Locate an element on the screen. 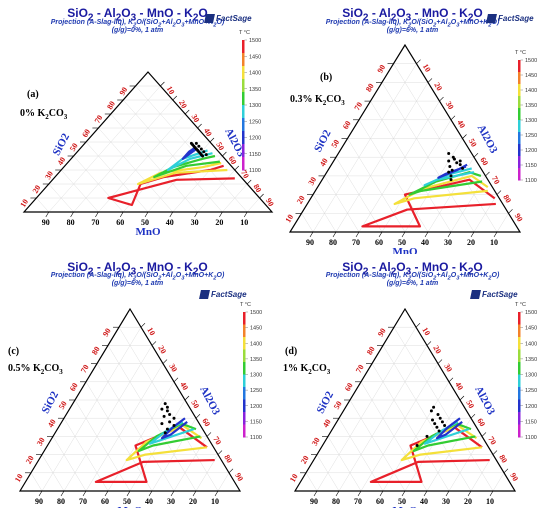 Image resolution: width=550 pixels, height=509 pixels. isotherm-group is located at coordinates (171, 176).